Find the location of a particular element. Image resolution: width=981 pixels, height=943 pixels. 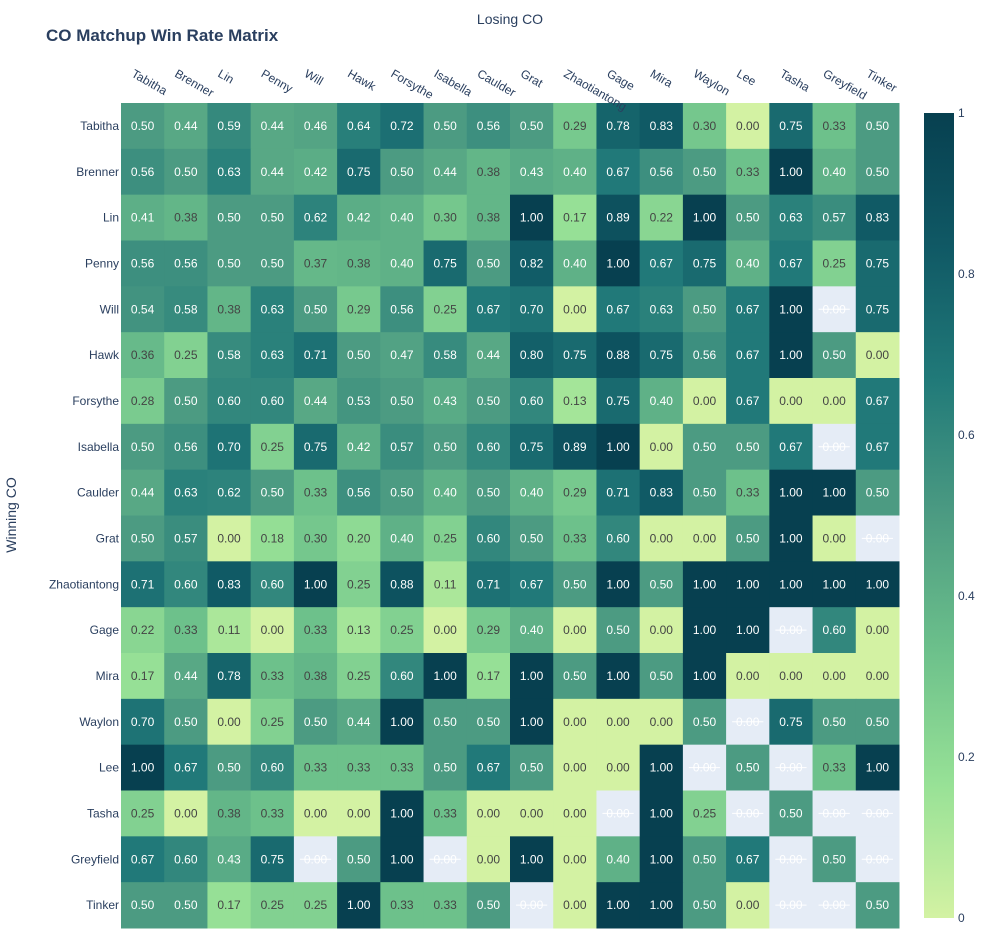

y-tick-label: Caulder is located at coordinates (98, 493).